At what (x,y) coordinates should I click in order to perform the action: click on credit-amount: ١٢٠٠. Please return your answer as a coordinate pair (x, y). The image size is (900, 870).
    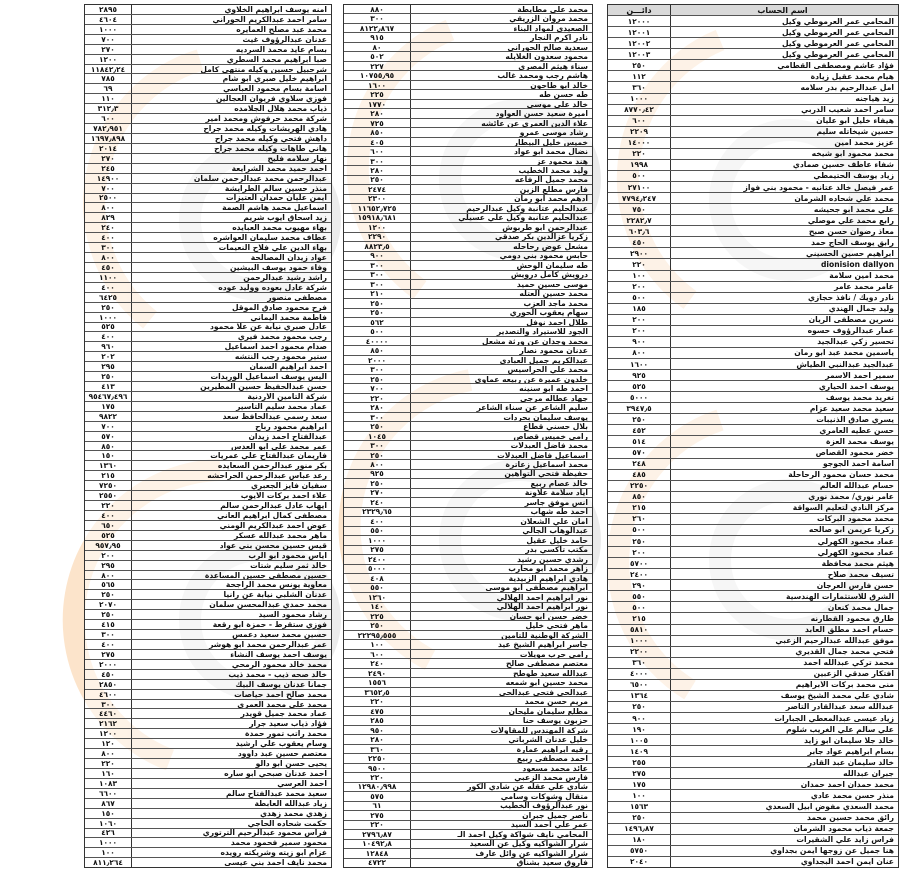
    Looking at the image, I should click on (108, 59).